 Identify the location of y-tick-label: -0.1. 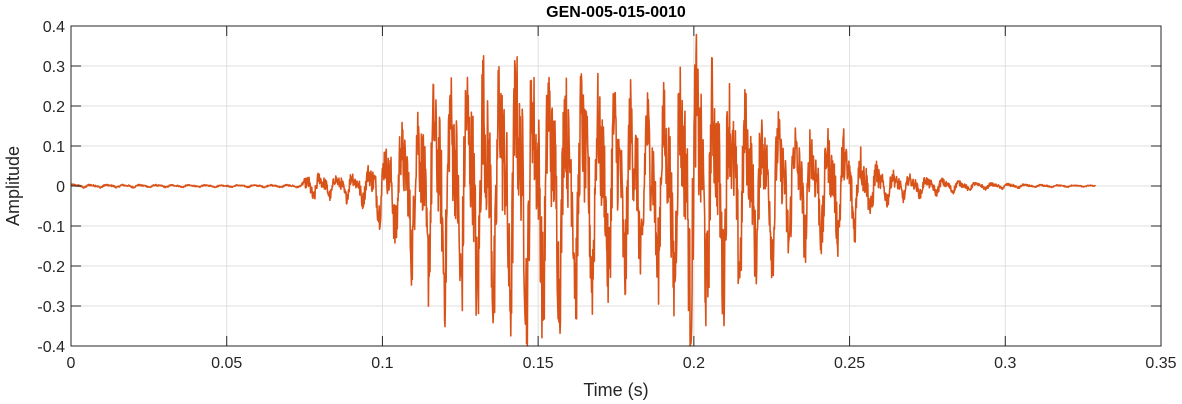
(51, 227).